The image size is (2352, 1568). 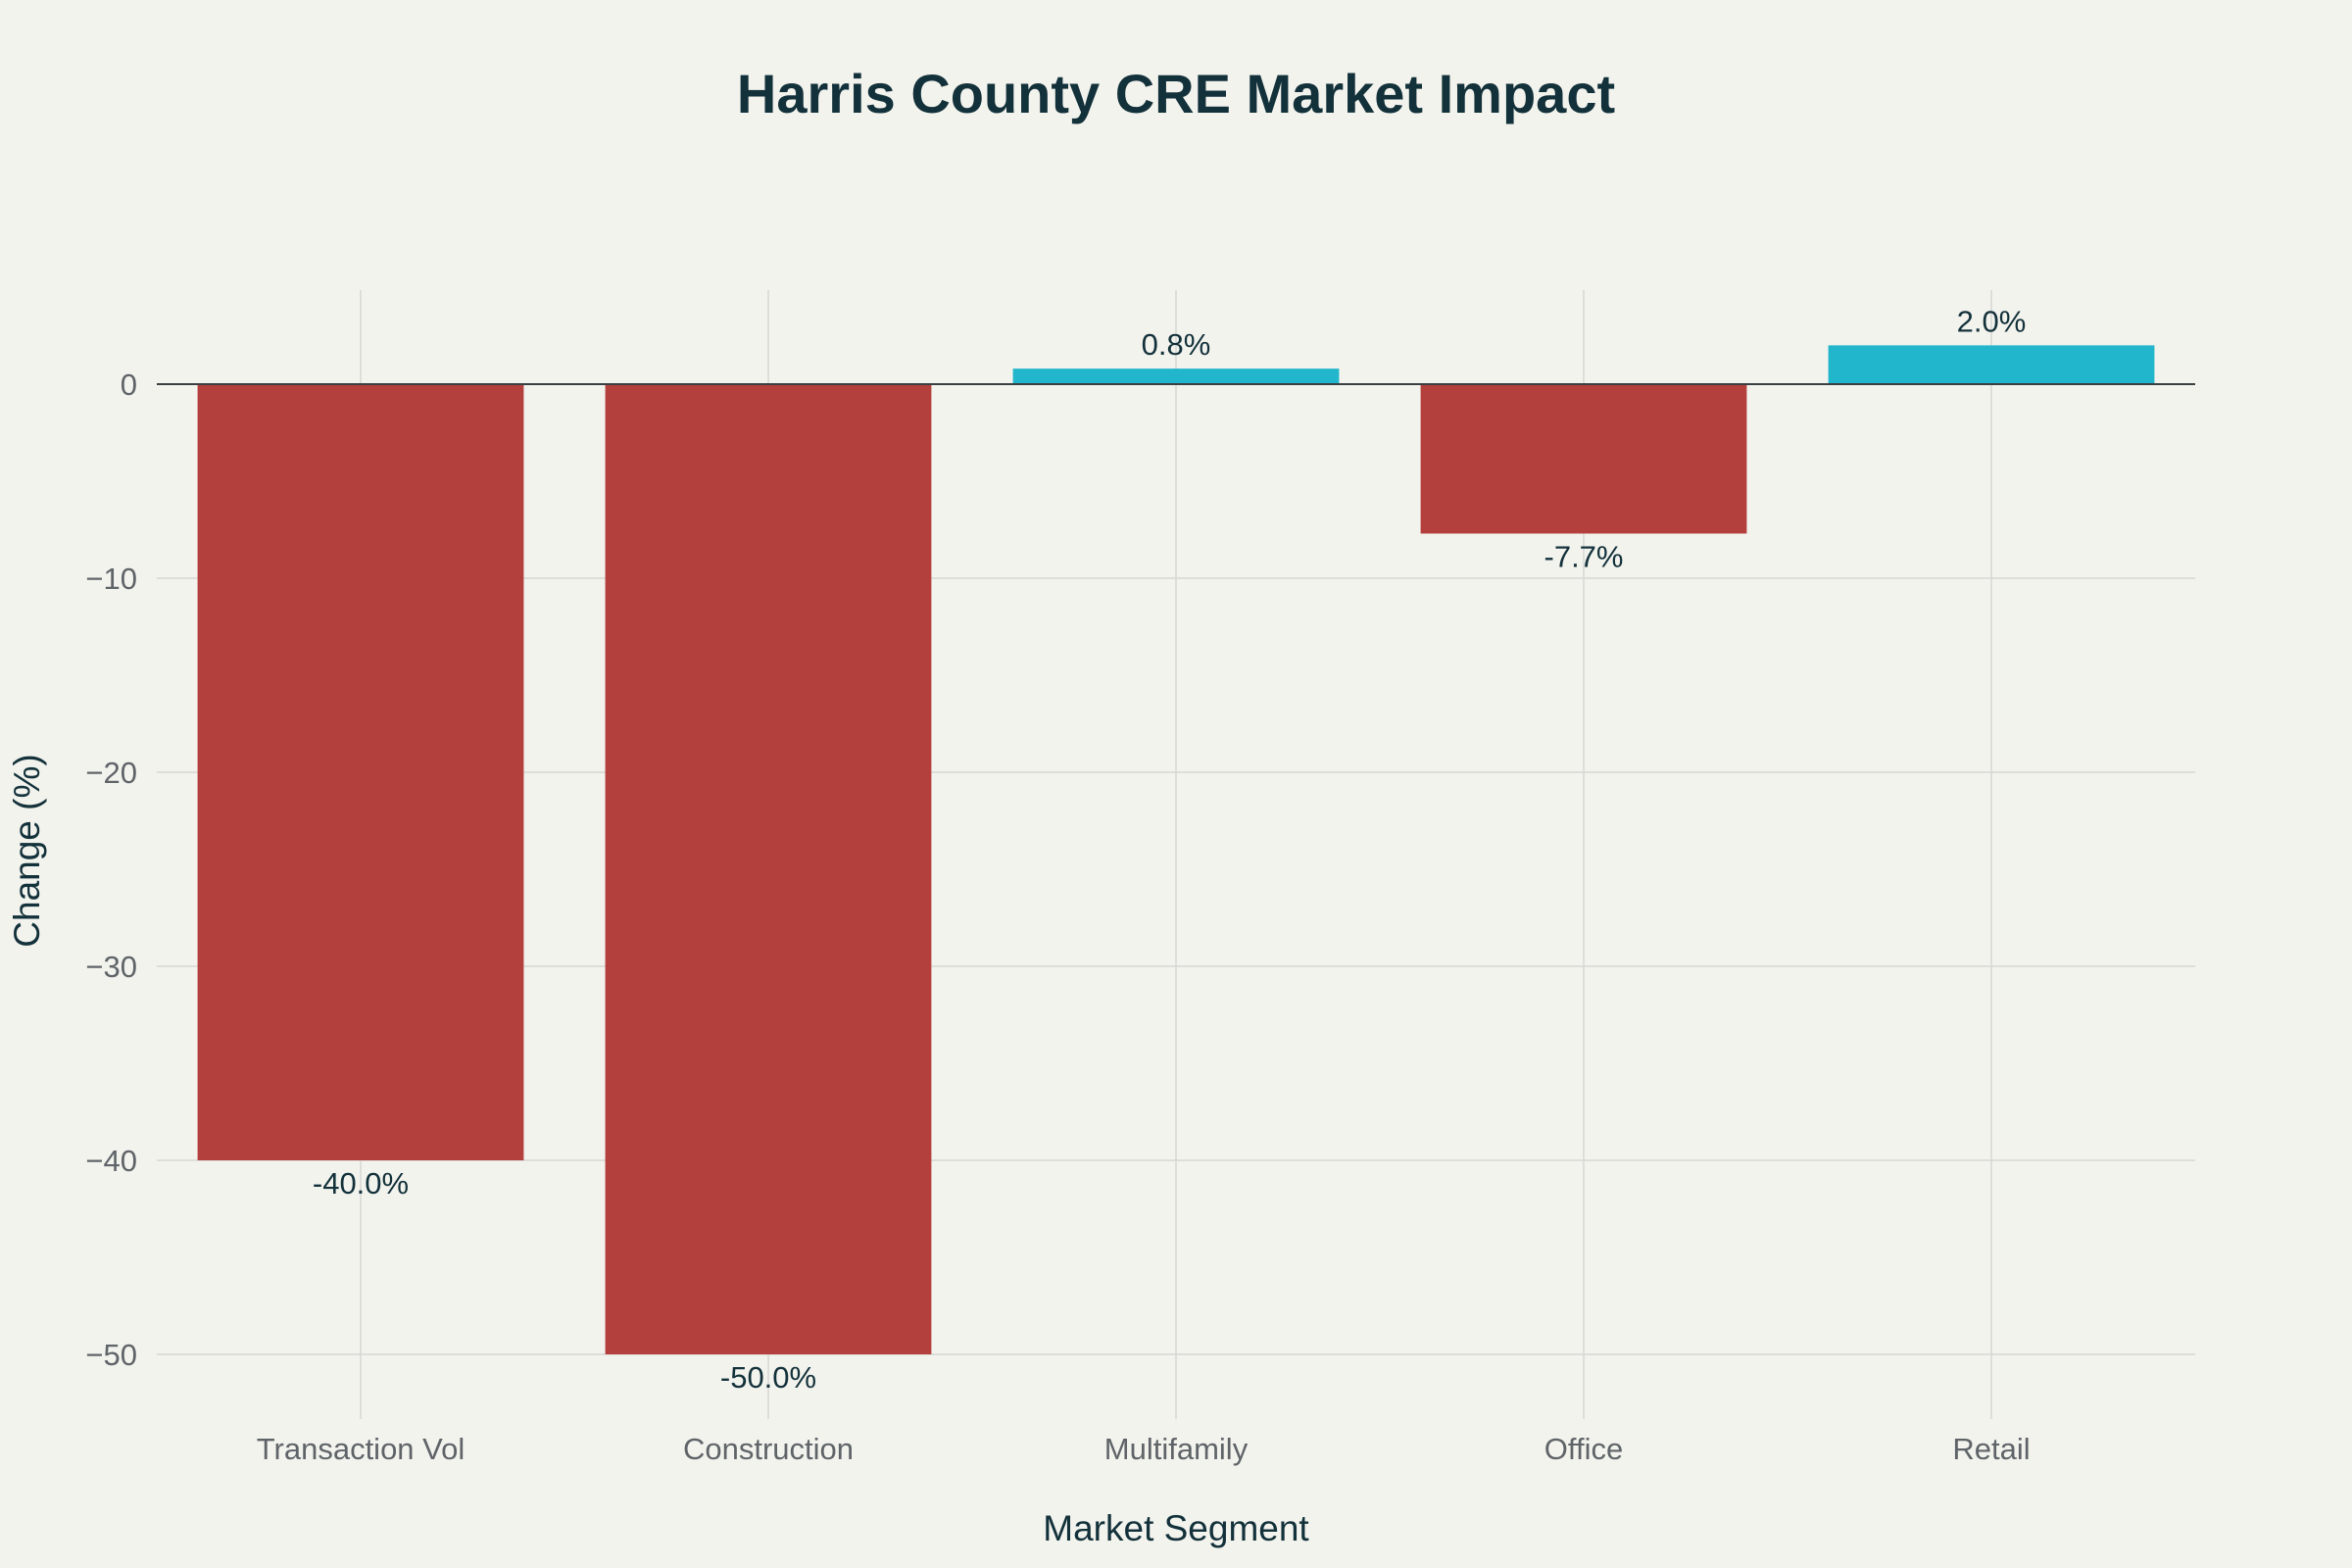 I want to click on y-tick-label: 0, so click(x=129, y=385).